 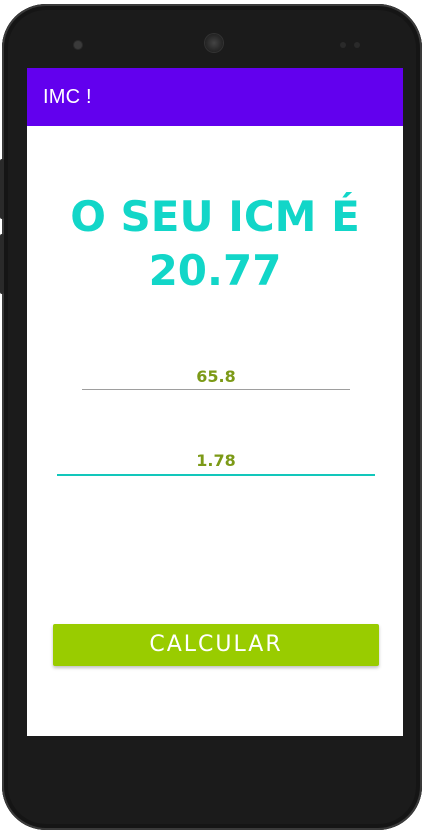 I want to click on result-label: O SEU ICM É, so click(x=215, y=216).